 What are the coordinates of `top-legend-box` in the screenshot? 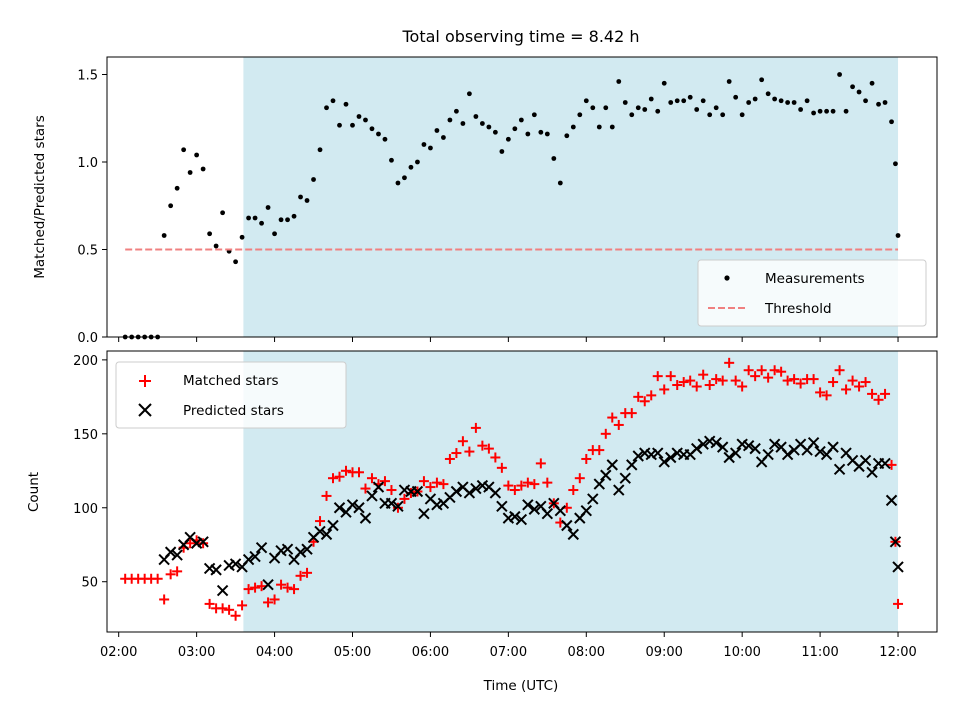 It's located at (812, 293).